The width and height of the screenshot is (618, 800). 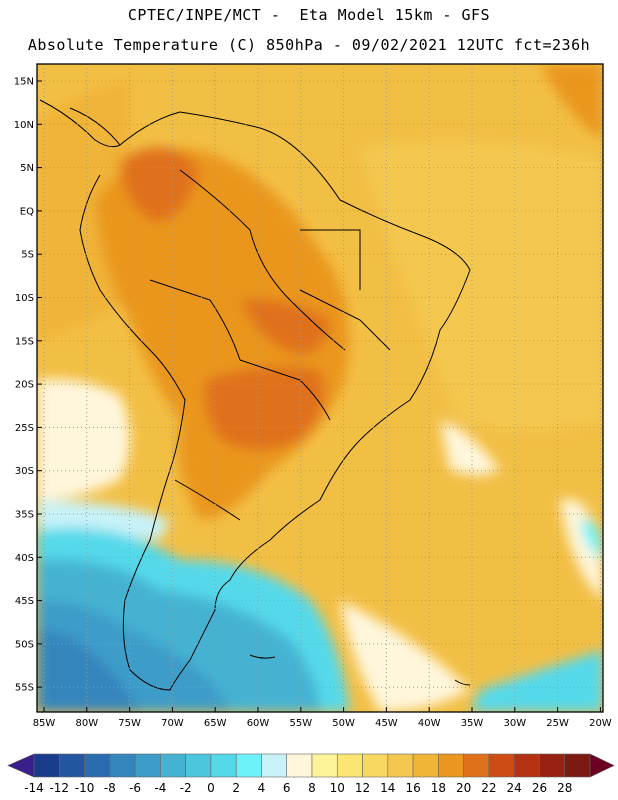 I want to click on colorbar-label: 6, so click(x=287, y=788).